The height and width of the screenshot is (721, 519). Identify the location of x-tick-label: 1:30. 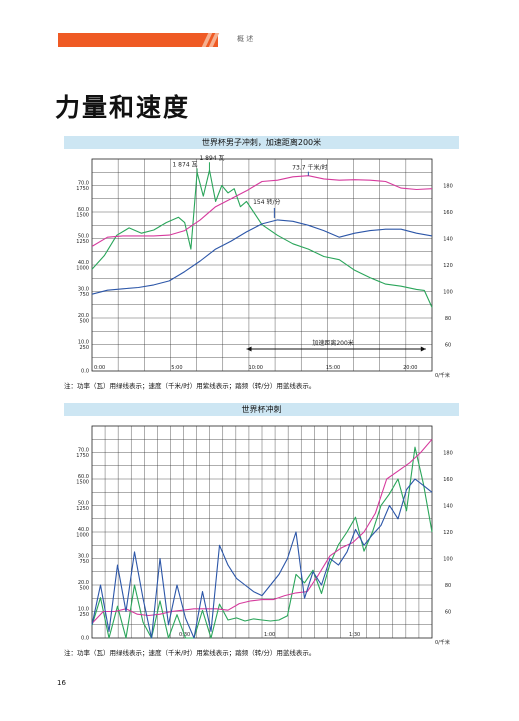
(354, 635).